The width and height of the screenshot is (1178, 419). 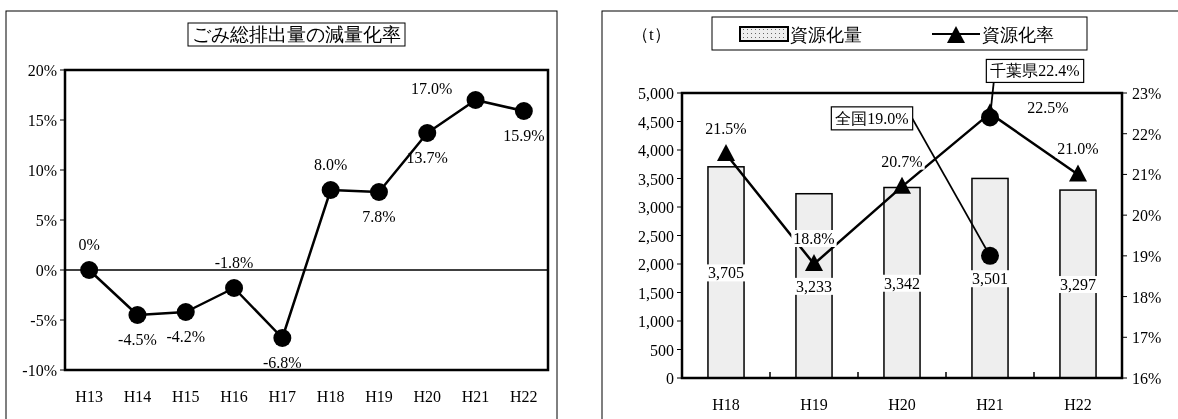 I want to click on y2-tick-label: 23%, so click(x=1147, y=93).